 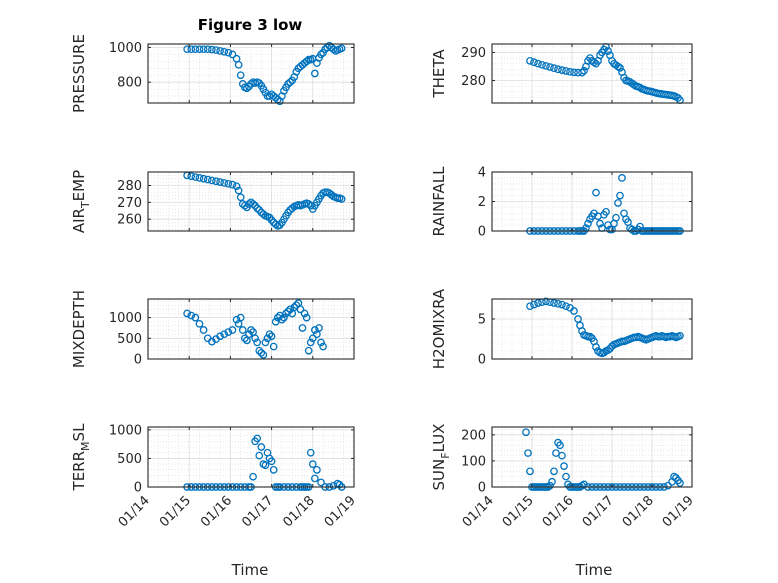 I want to click on y-axis-label-part: AIR, so click(x=79, y=220).